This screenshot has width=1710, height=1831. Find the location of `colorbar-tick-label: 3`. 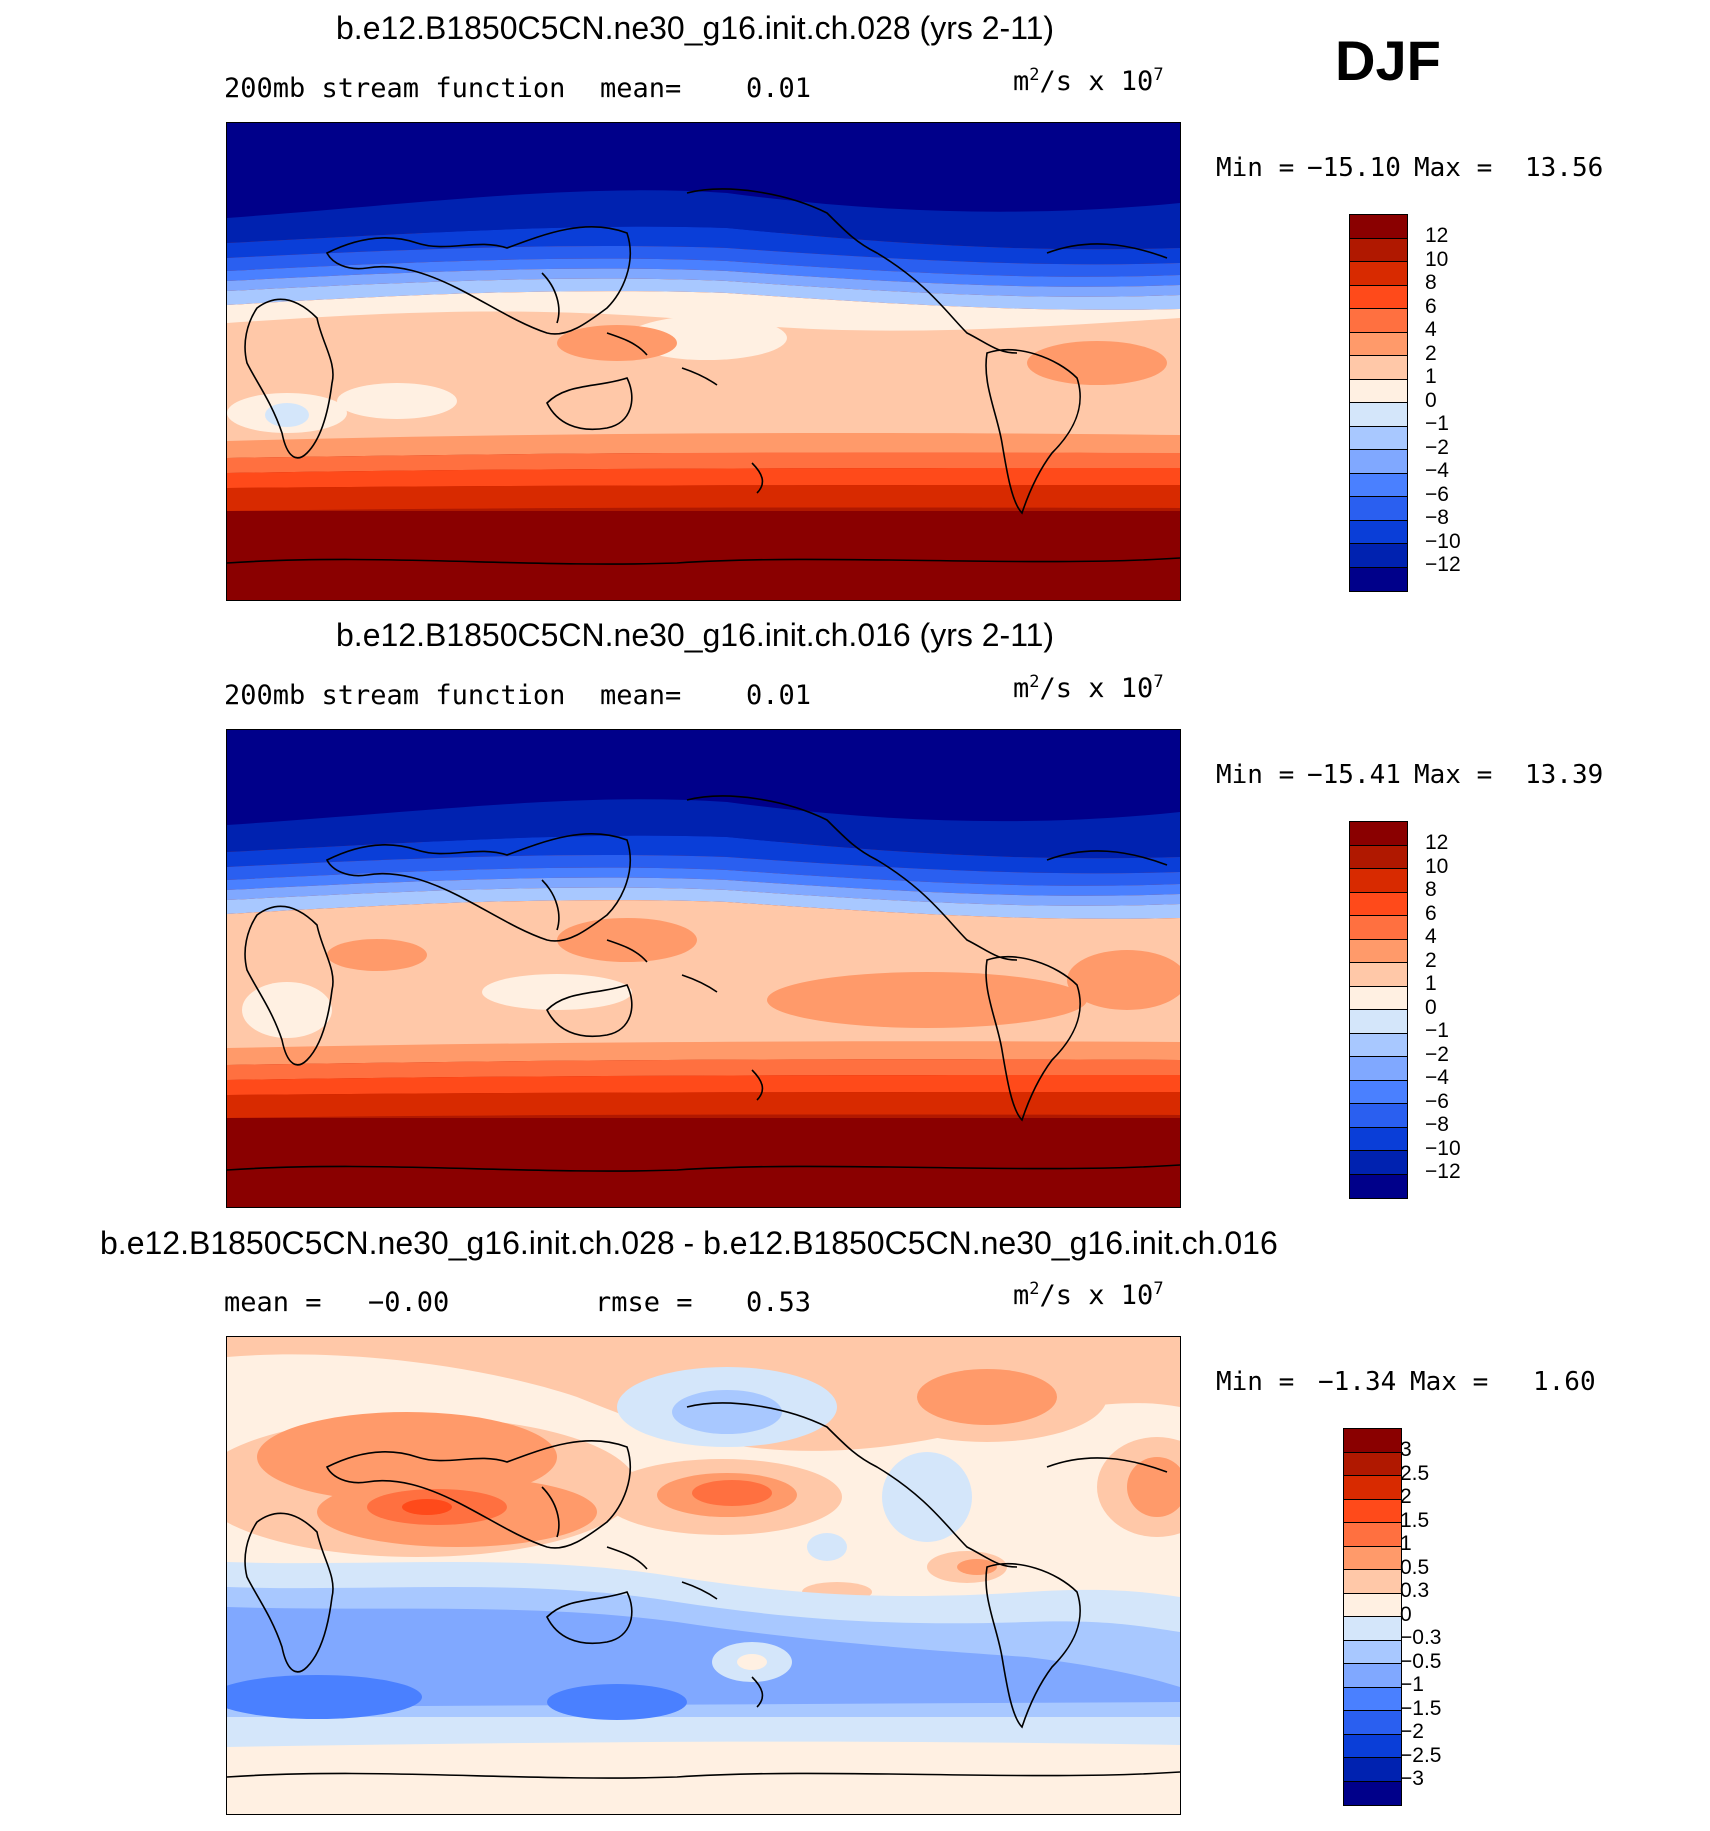

colorbar-tick-label: 3 is located at coordinates (1406, 1449).